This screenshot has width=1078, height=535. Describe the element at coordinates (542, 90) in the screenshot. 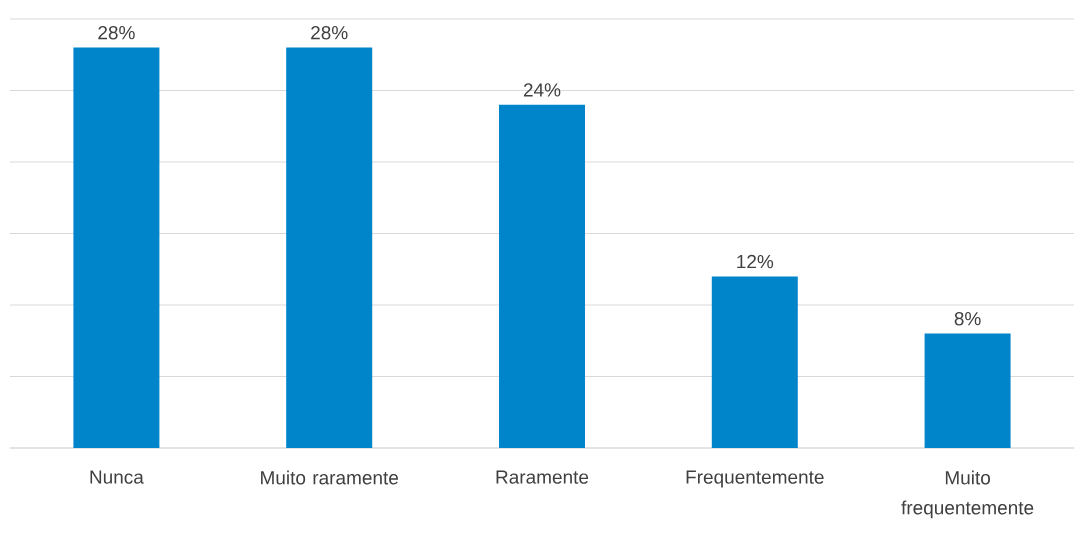

I see `data-label: 24%` at that location.